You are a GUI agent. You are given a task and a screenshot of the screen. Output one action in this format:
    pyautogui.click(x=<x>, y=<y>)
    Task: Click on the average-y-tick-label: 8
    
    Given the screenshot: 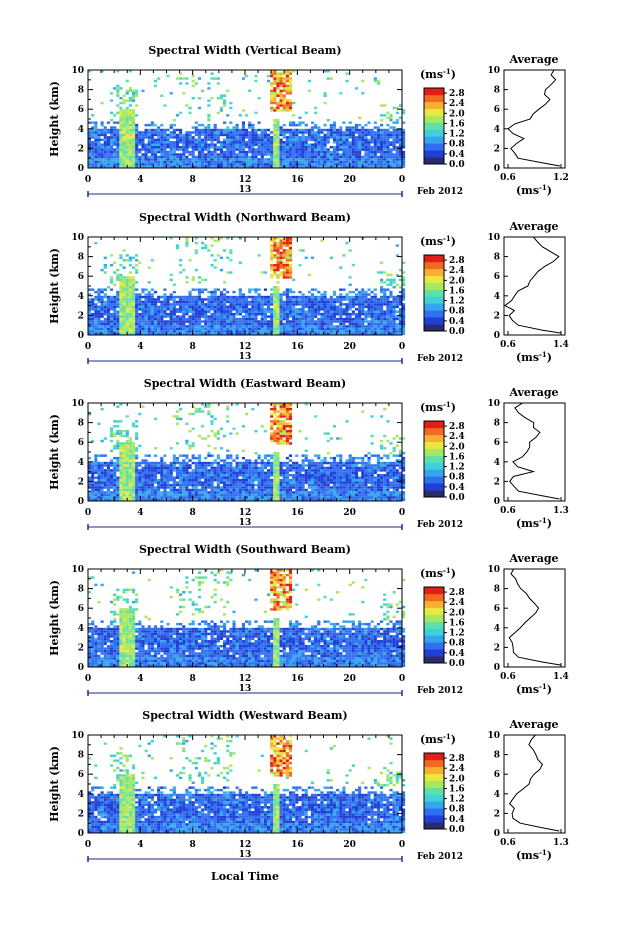 What is the action you would take?
    pyautogui.click(x=497, y=91)
    